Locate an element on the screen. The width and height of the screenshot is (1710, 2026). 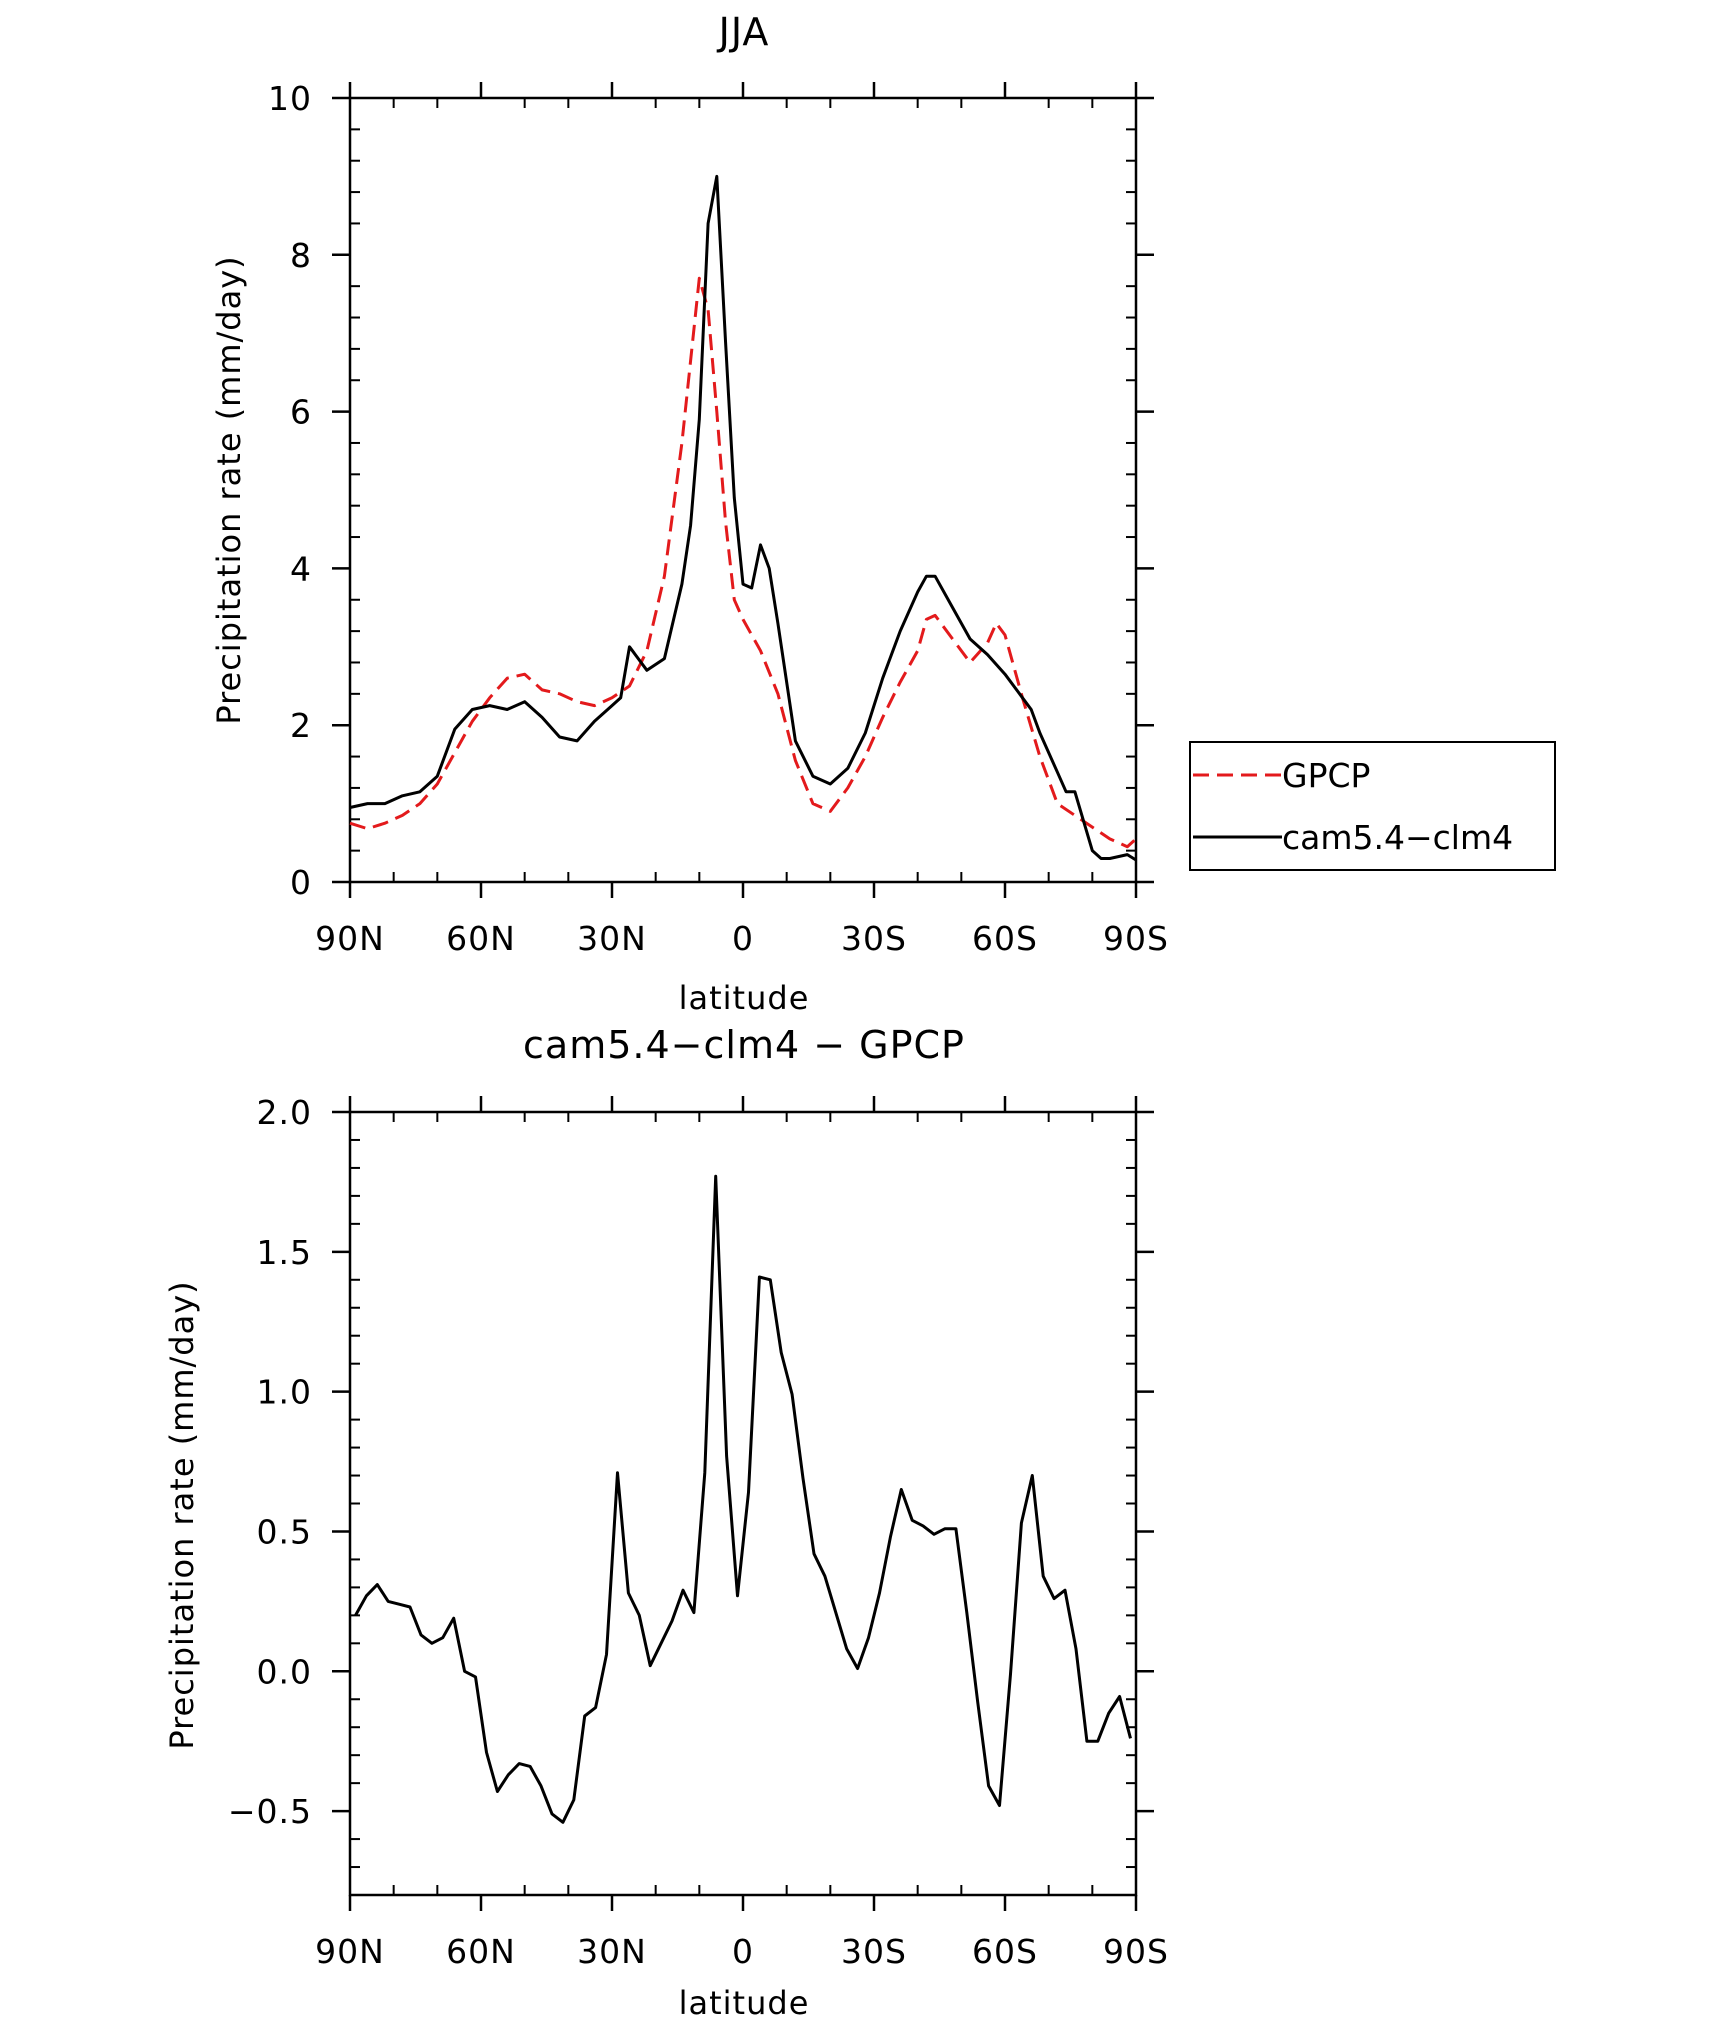
y-tick-label: 0.0 is located at coordinates (284, 1671).